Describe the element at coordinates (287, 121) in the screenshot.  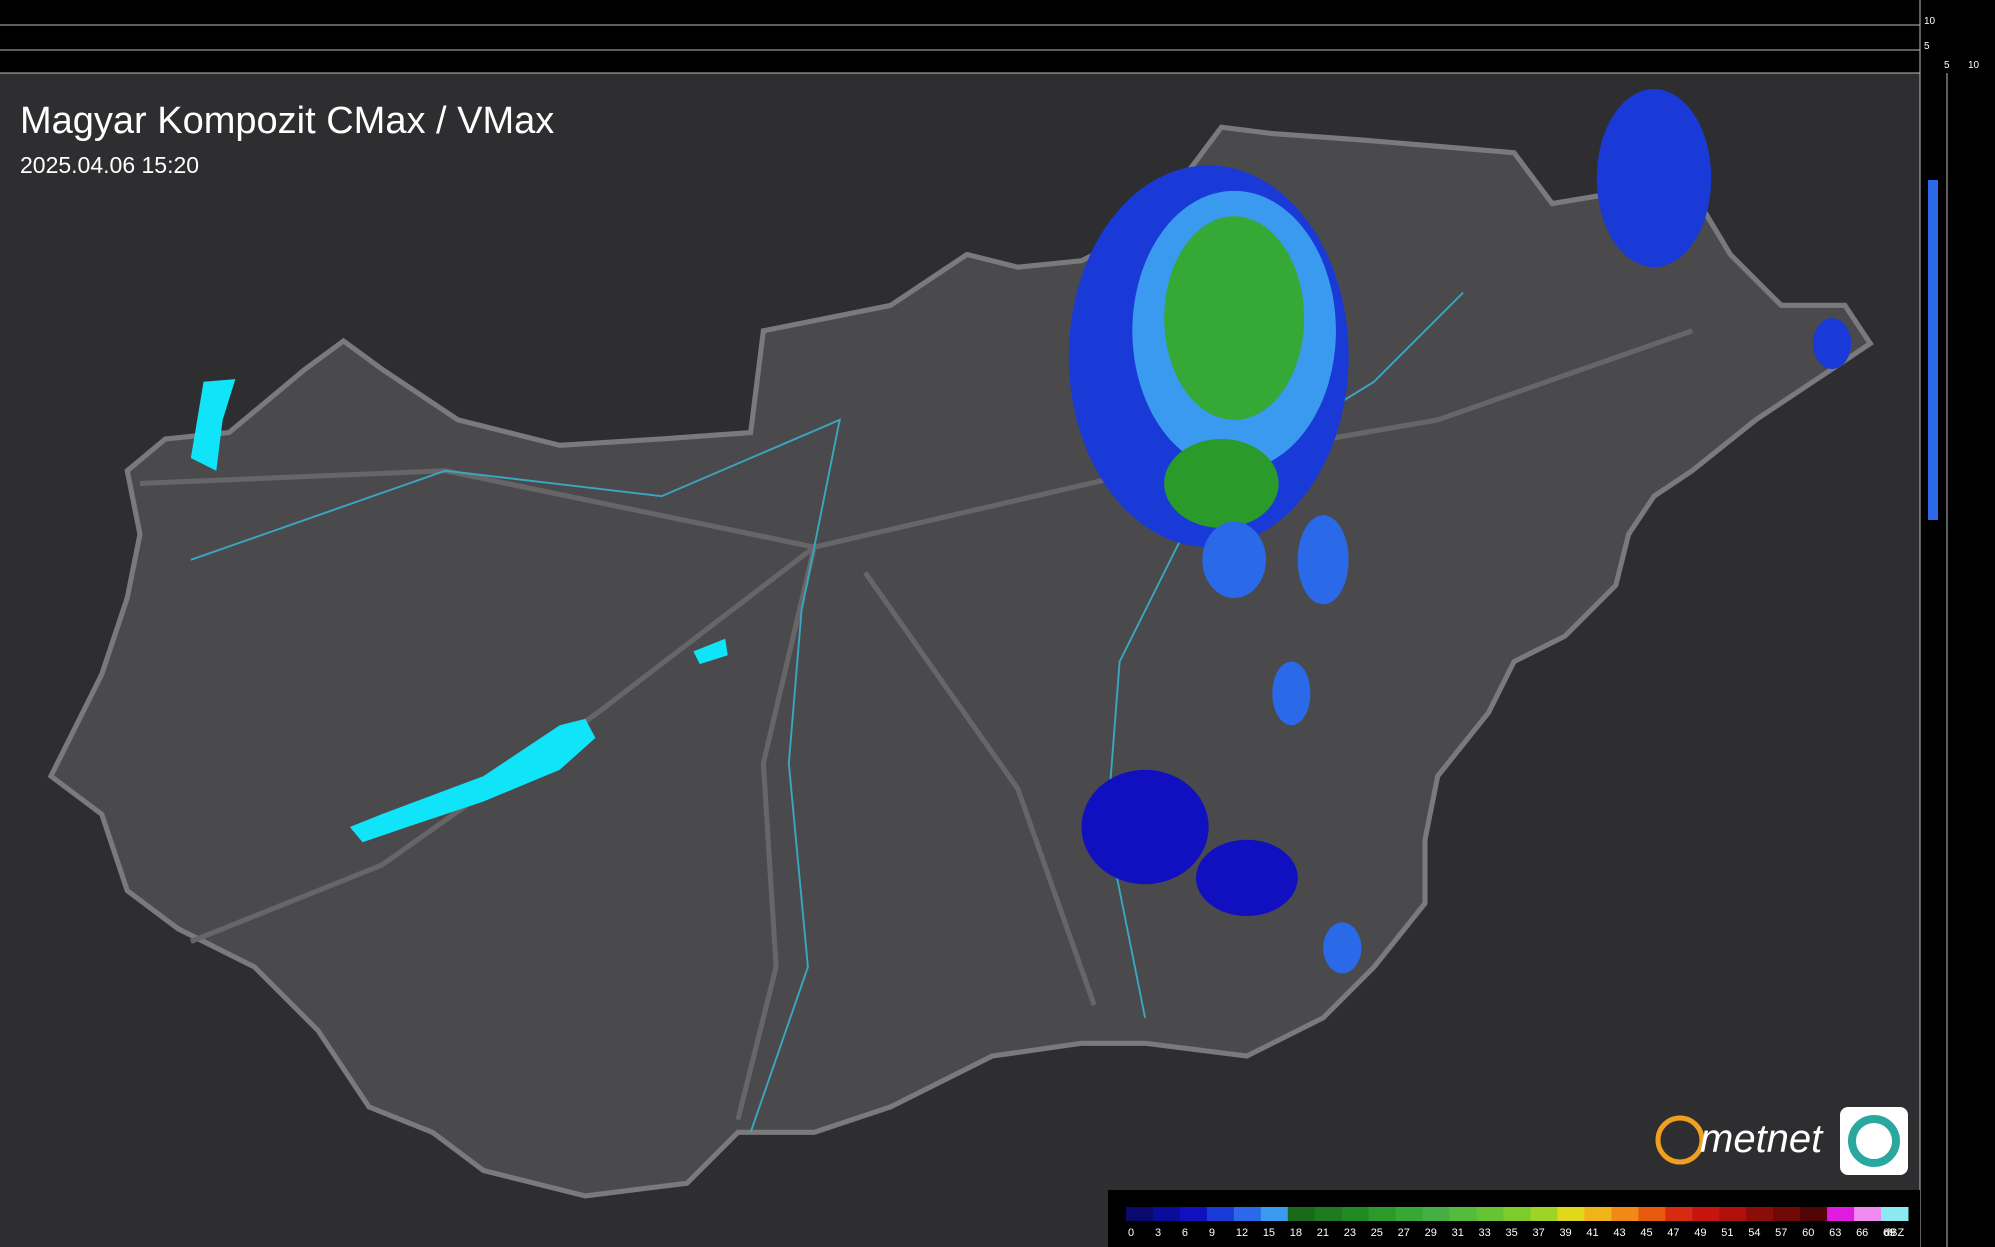
I see `title: Magyar Kompozit CMax / VMax` at that location.